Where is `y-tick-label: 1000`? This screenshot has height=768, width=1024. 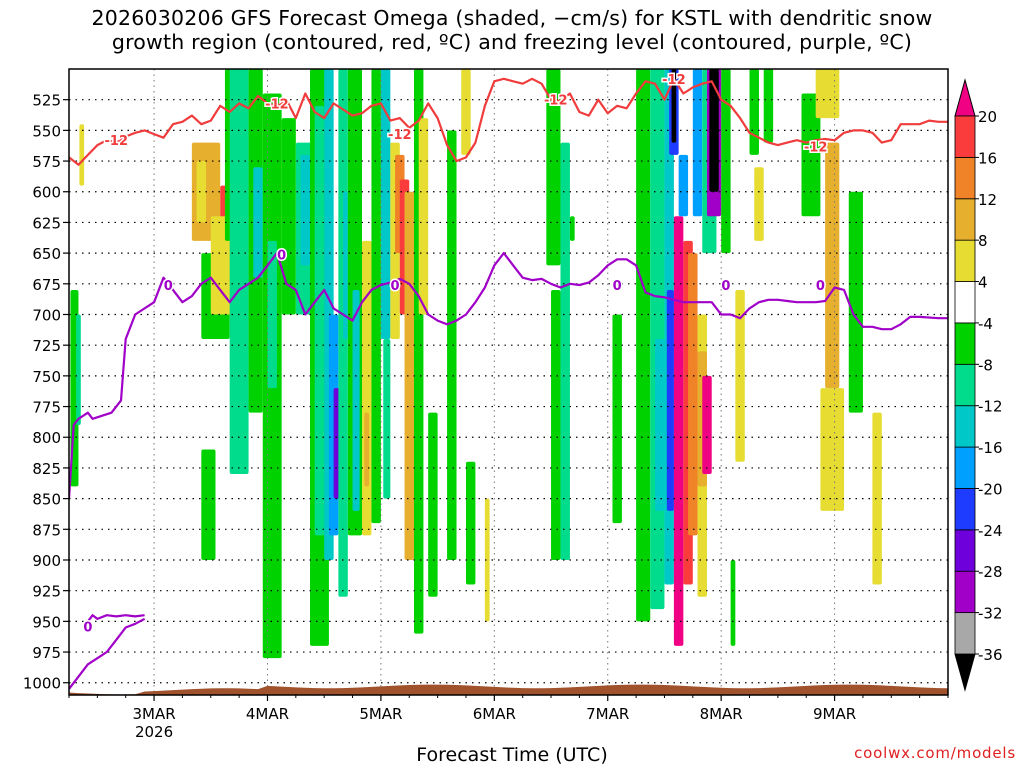 y-tick-label: 1000 is located at coordinates (42, 684).